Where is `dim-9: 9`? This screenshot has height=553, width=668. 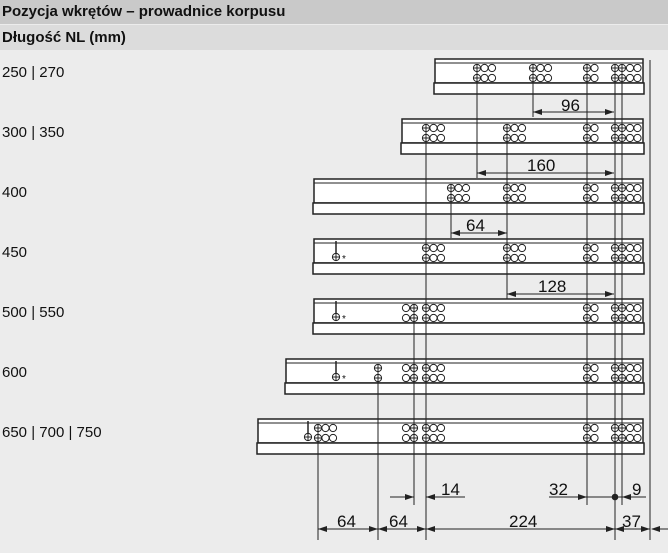
dim-9: 9 is located at coordinates (636, 489).